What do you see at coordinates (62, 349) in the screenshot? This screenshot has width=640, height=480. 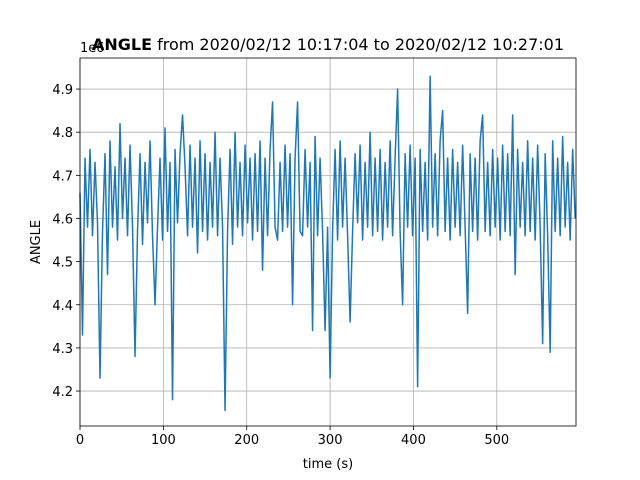 I see `y-tick-label: 4.3` at bounding box center [62, 349].